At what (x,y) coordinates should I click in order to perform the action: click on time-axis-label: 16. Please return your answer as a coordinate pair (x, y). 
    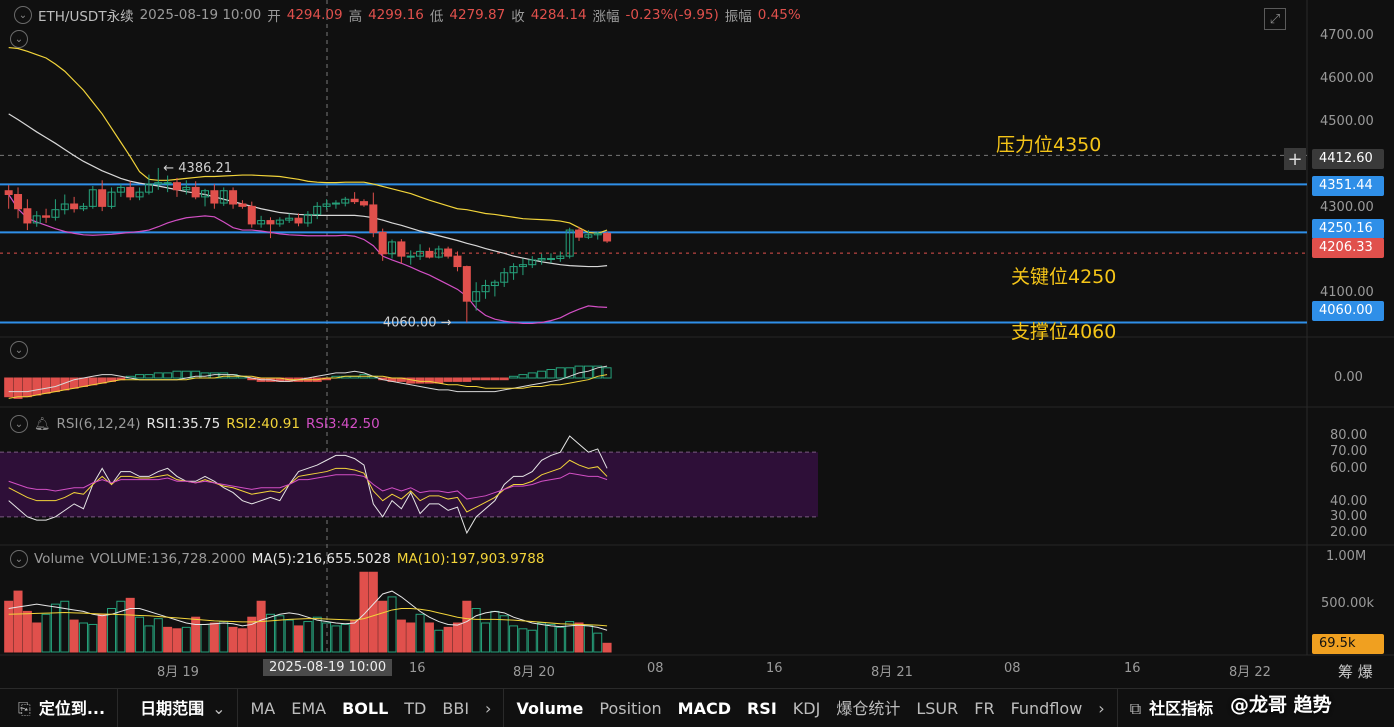
    Looking at the image, I should click on (1132, 668).